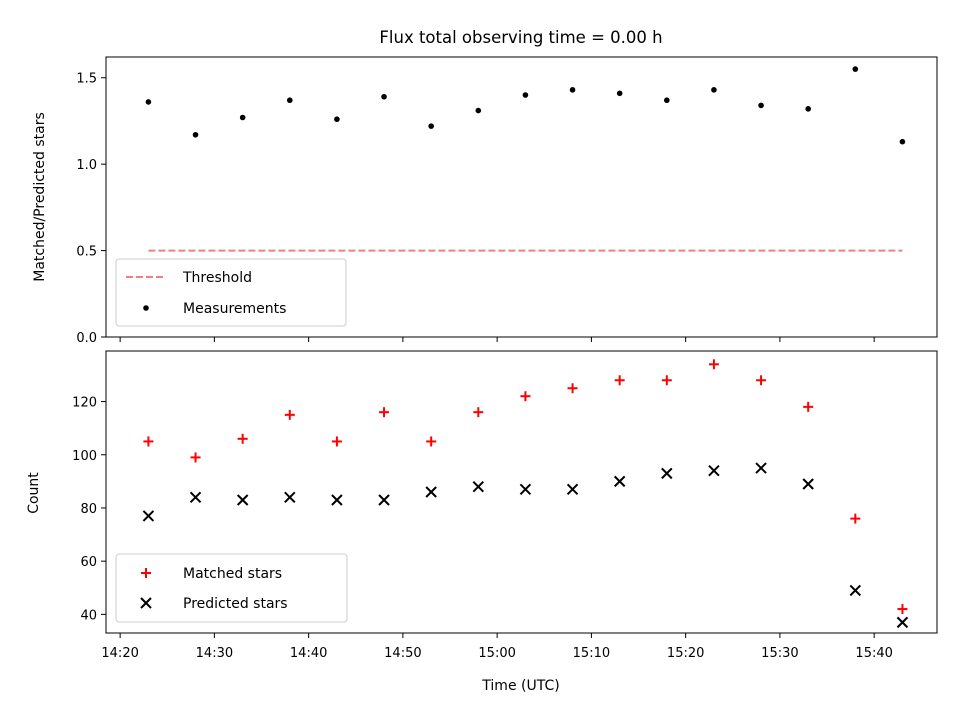  I want to click on bottom-y-tick-label: 100, so click(84, 456).